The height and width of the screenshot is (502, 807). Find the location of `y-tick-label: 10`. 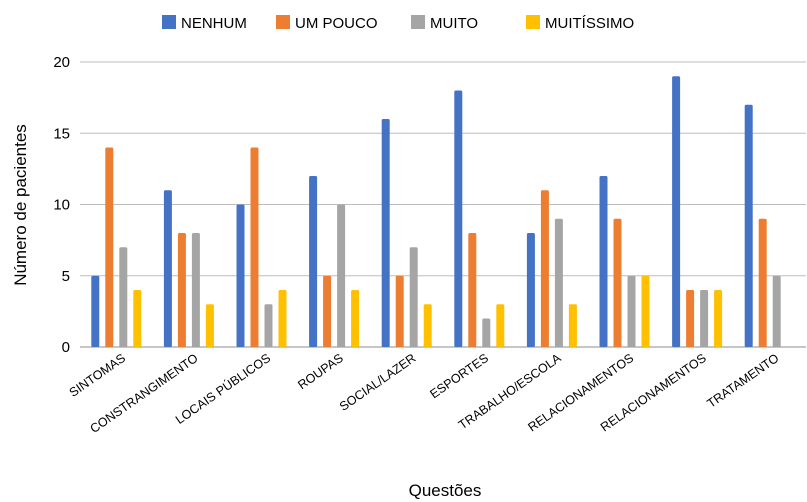

y-tick-label: 10 is located at coordinates (61, 205).